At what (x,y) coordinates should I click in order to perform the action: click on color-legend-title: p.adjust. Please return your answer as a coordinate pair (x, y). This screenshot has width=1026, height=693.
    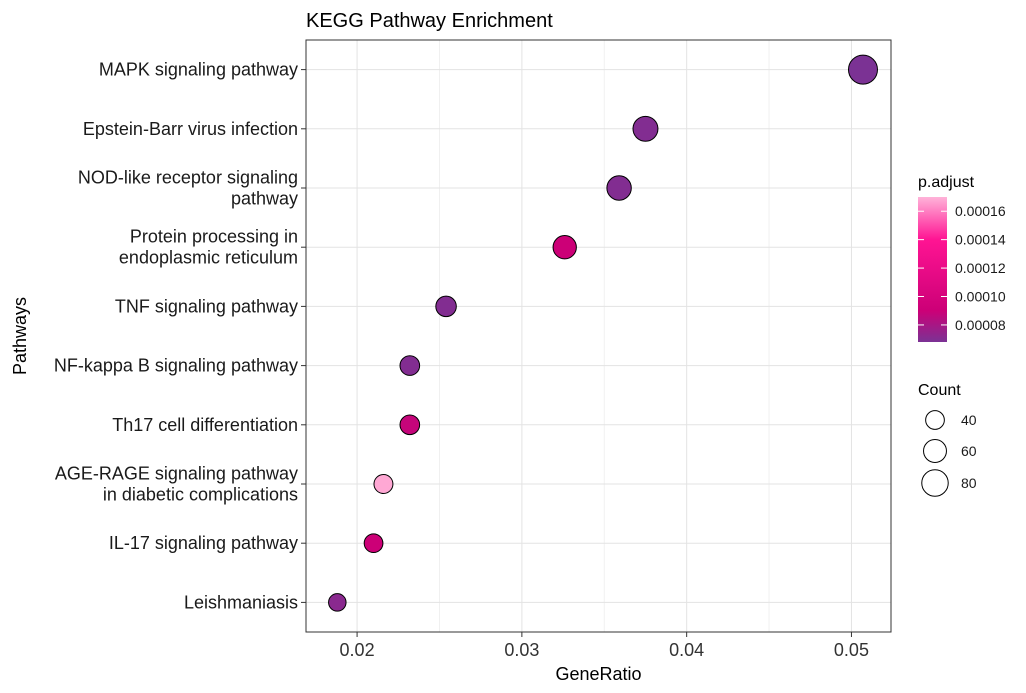
    Looking at the image, I should click on (946, 182).